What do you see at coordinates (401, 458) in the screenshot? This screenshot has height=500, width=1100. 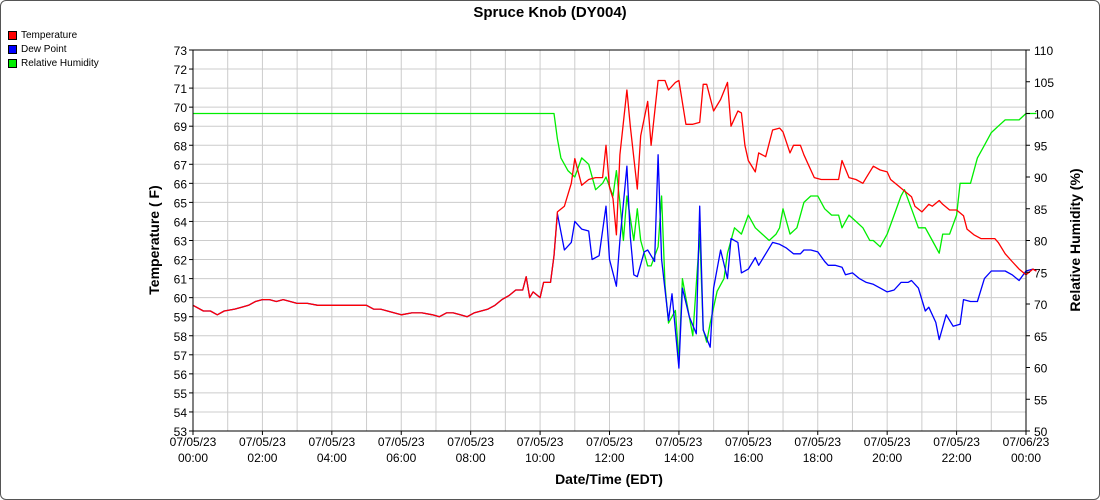 I see `x-tick-label-time: 06:00` at bounding box center [401, 458].